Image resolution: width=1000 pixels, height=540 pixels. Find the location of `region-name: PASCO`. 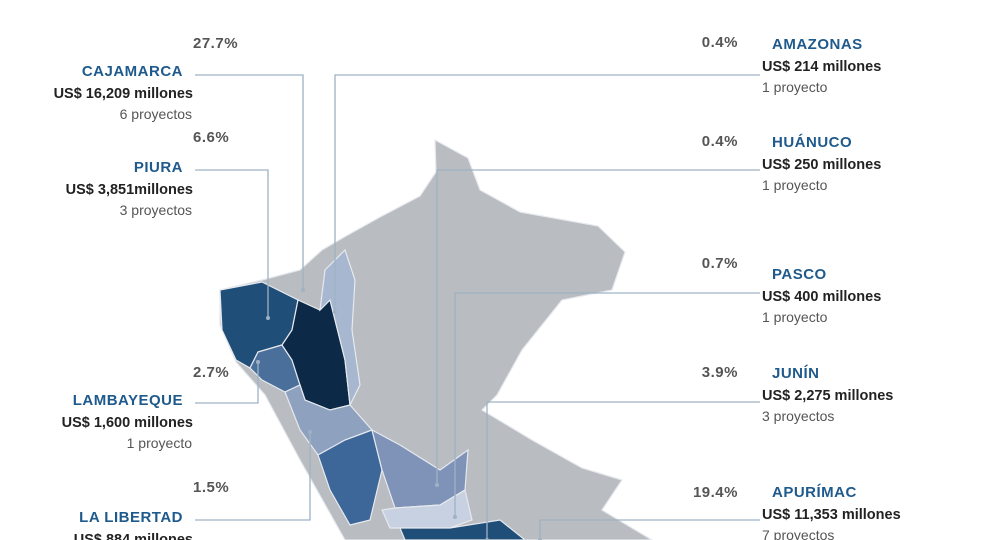

region-name: PASCO is located at coordinates (799, 274).